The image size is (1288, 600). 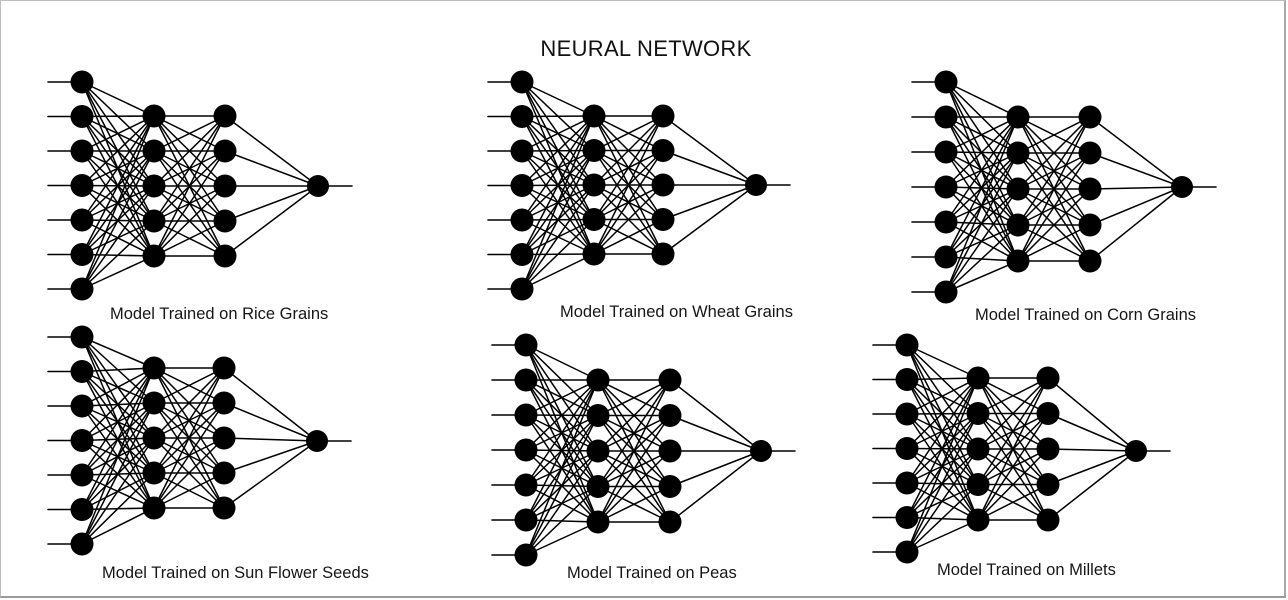 I want to click on network-sunflower, so click(x=199, y=440).